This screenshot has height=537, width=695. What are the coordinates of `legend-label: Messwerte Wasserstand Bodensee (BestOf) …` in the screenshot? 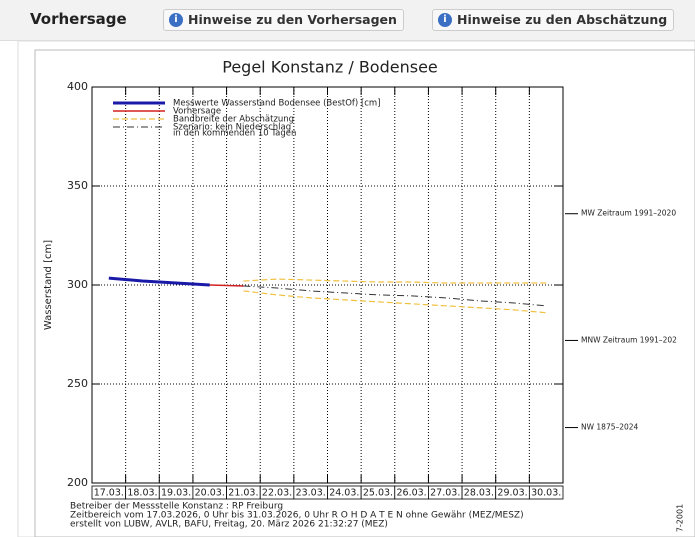 It's located at (277, 104).